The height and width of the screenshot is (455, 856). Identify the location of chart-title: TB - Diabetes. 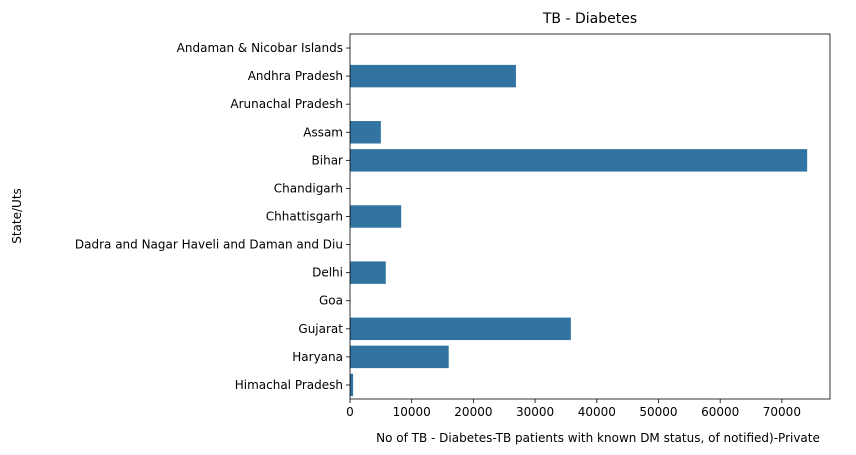
(589, 19).